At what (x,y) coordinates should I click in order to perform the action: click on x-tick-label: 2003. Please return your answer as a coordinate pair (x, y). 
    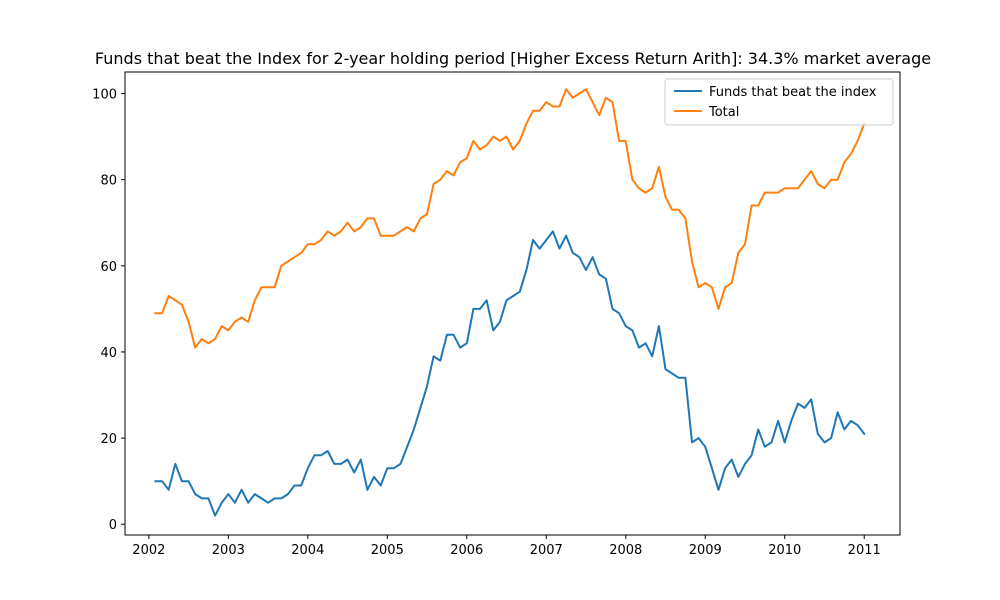
    Looking at the image, I should click on (228, 550).